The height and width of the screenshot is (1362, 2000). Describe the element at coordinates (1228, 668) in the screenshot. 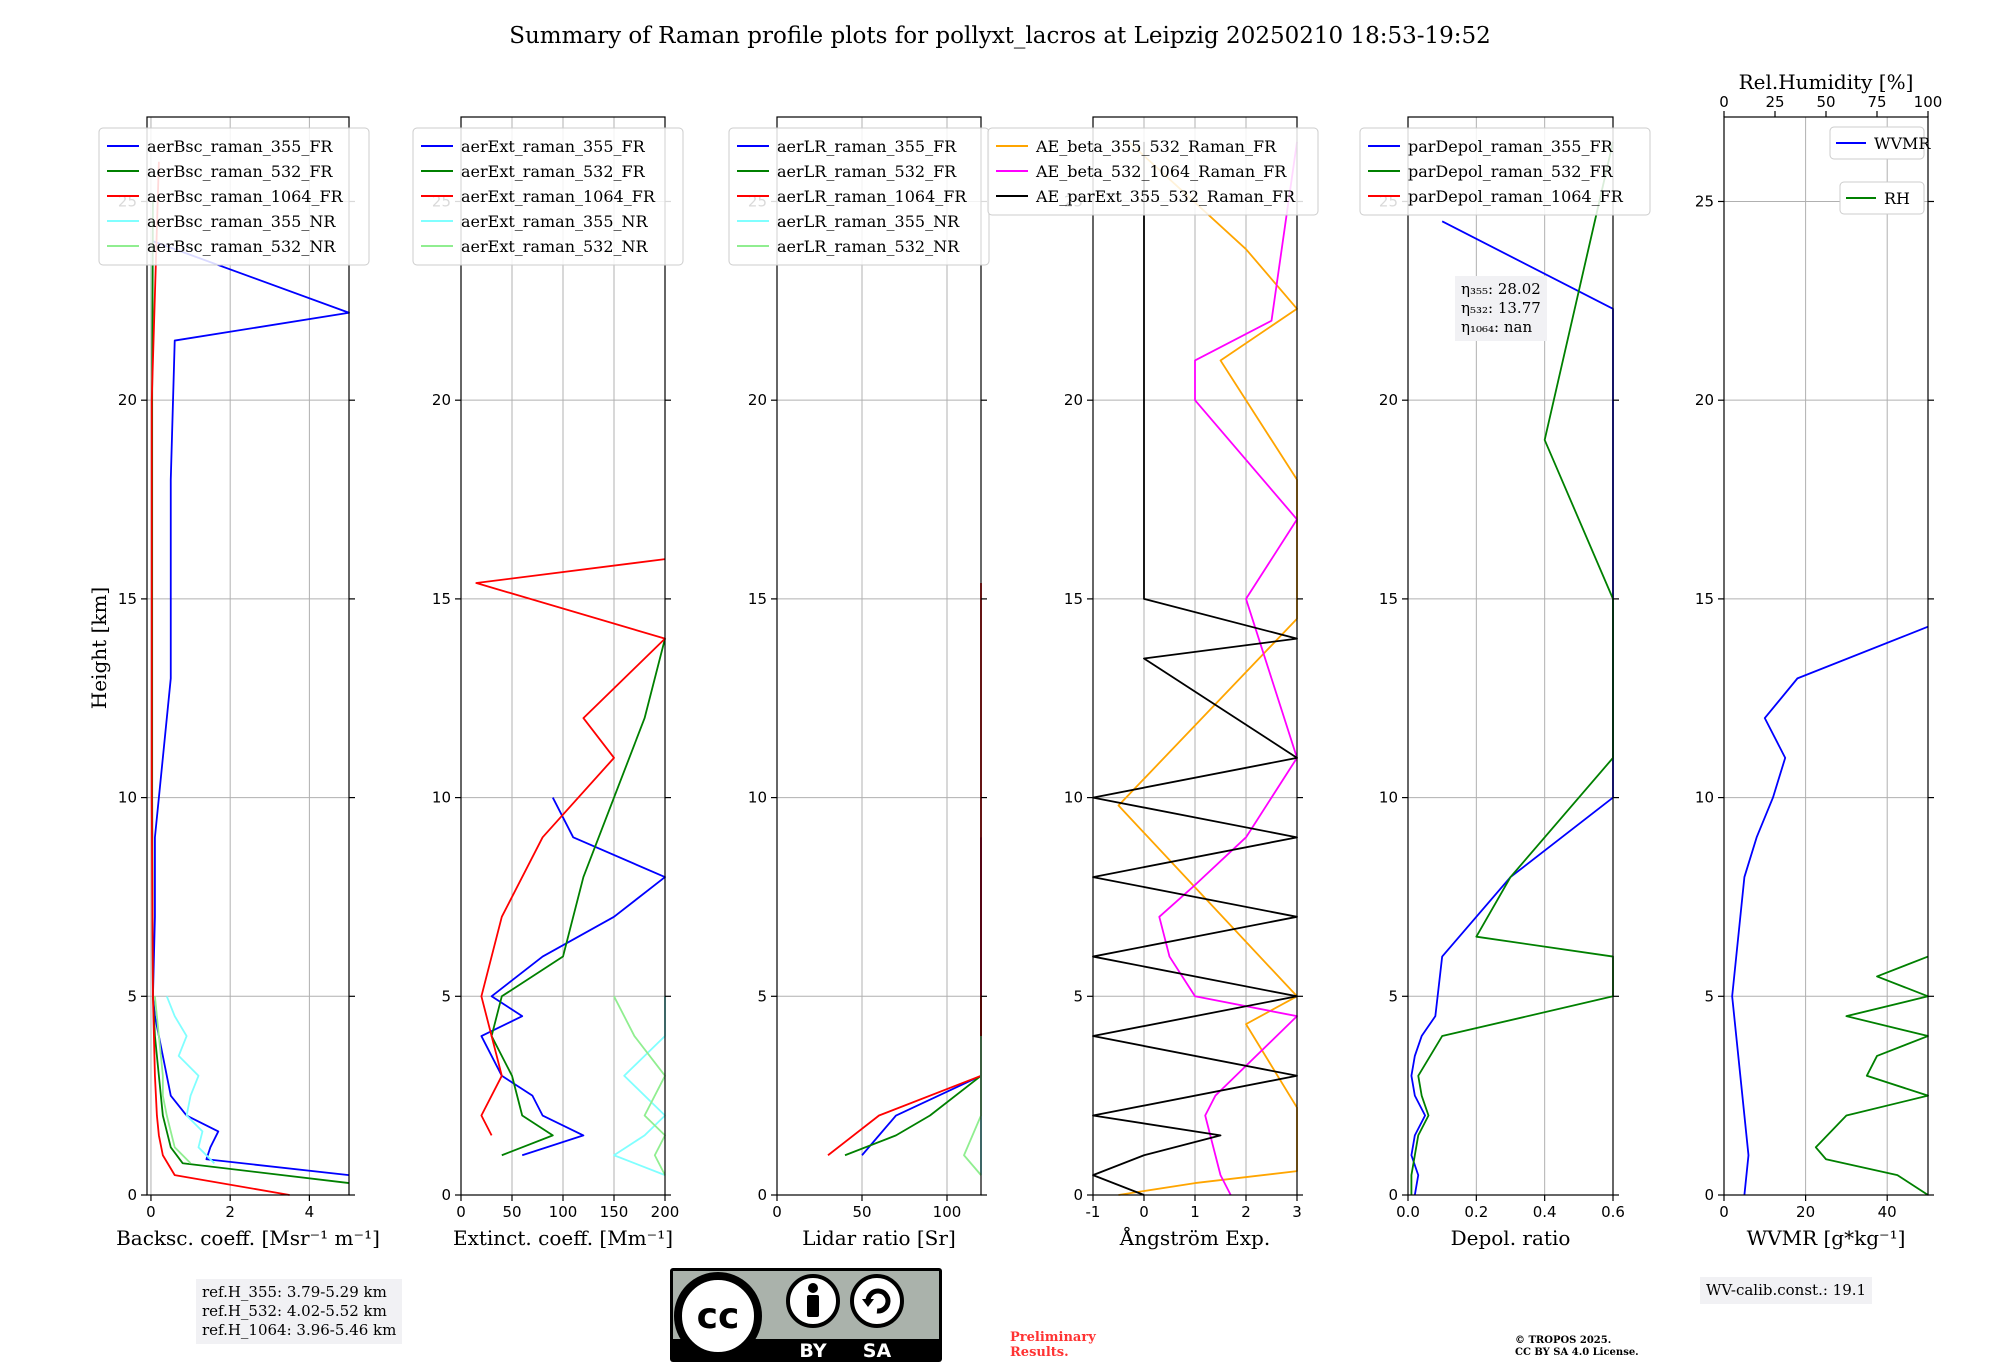

I see `series-AE_beta_532_1064_Raman_FR` at that location.